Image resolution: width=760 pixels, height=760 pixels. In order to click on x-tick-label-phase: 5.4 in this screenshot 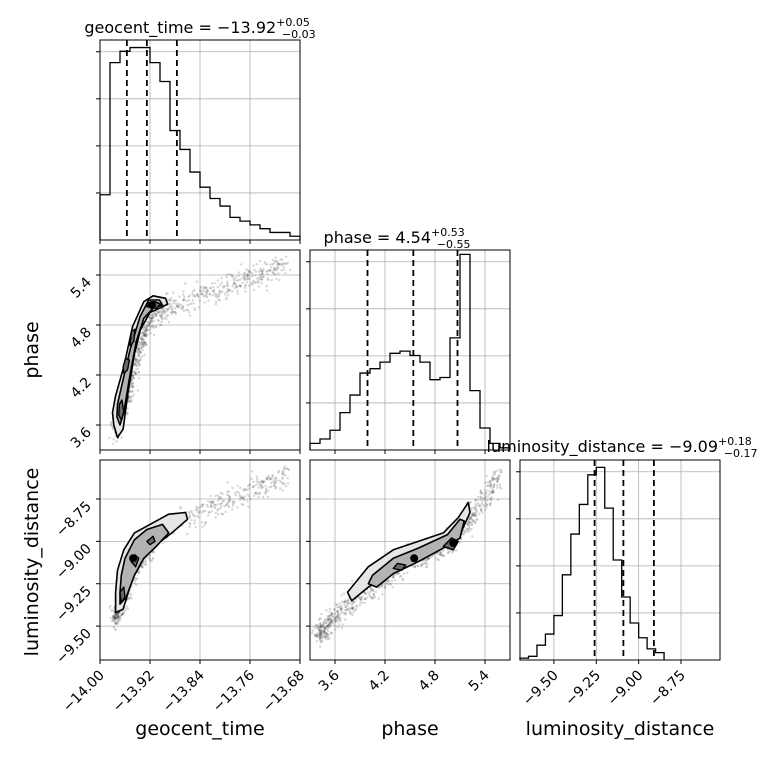, I will do `click(479, 680)`.